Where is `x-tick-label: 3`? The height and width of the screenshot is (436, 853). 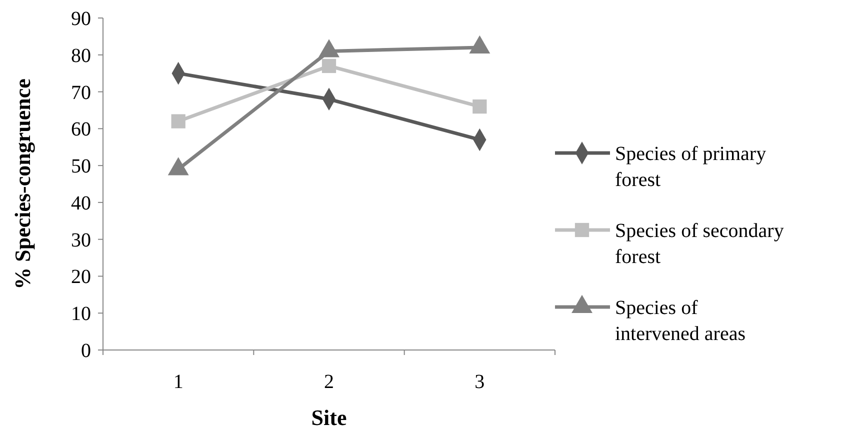 x-tick-label: 3 is located at coordinates (479, 382).